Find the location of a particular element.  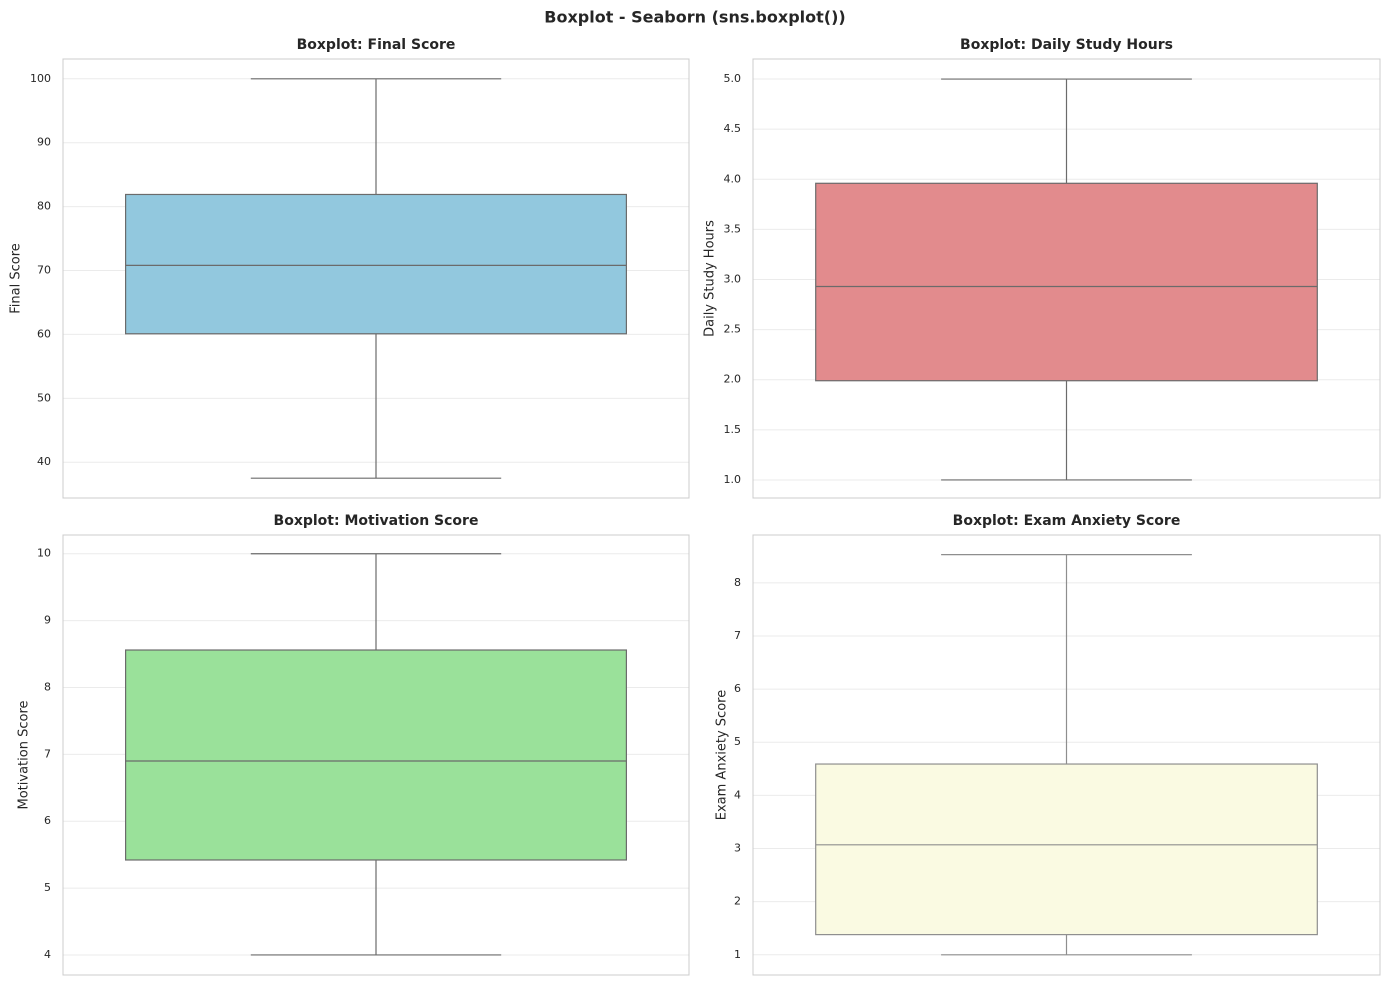

y-tick-label: 2.0 is located at coordinates (733, 379).